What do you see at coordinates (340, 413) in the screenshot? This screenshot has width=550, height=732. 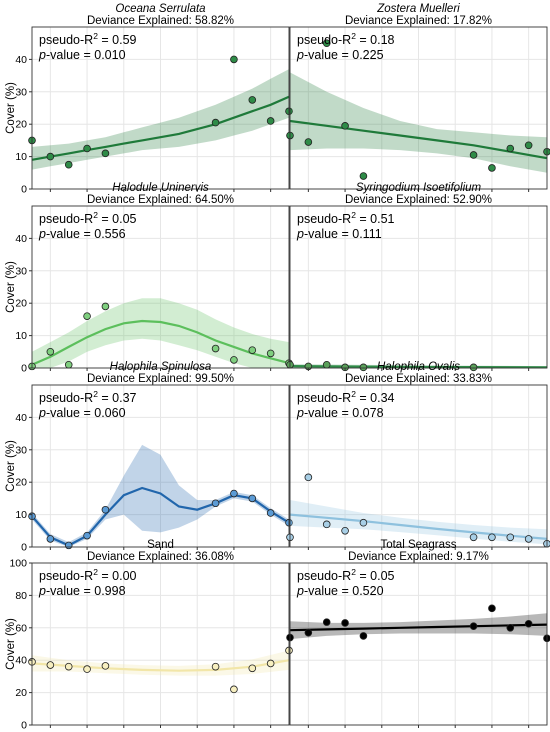 I see `p-value-label: p-value = 0.078` at bounding box center [340, 413].